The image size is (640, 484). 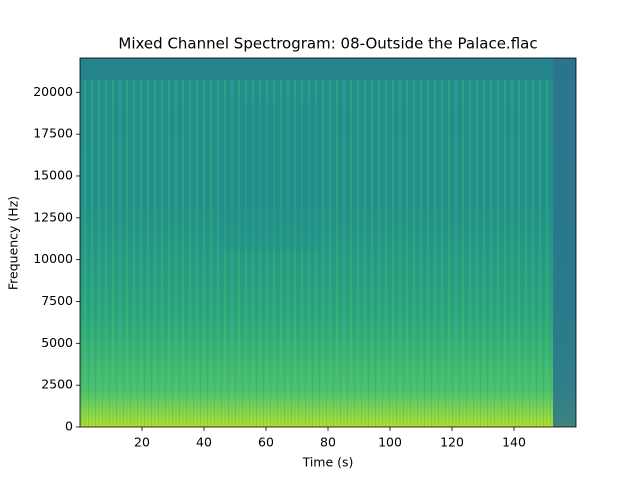 What do you see at coordinates (390, 442) in the screenshot?
I see `x-tick-label: 100` at bounding box center [390, 442].